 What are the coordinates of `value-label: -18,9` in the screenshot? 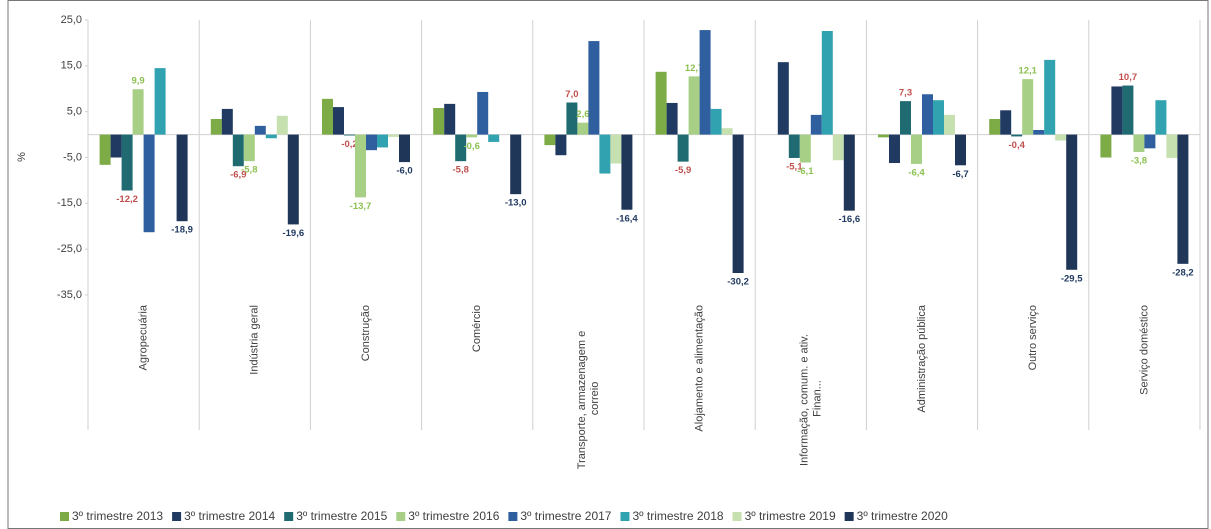 It's located at (182, 230).